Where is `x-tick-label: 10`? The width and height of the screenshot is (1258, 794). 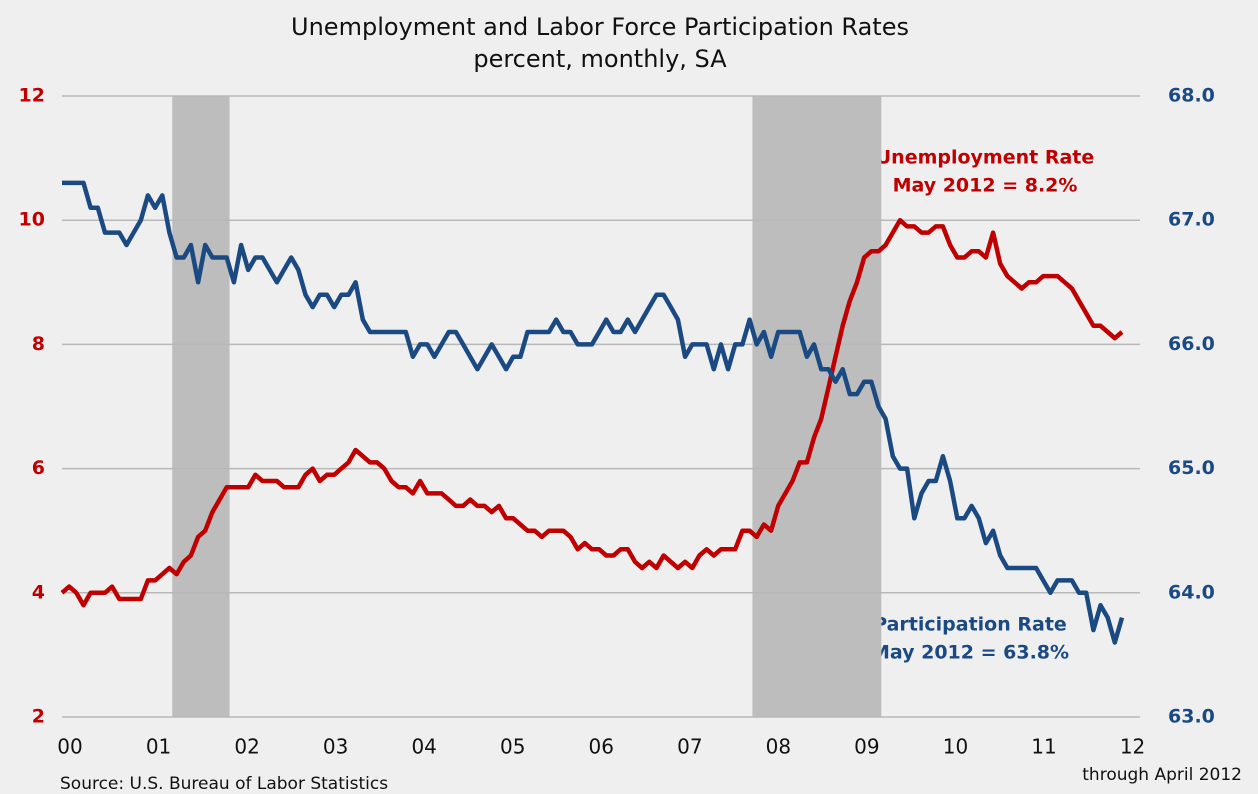
x-tick-label: 10 is located at coordinates (955, 747).